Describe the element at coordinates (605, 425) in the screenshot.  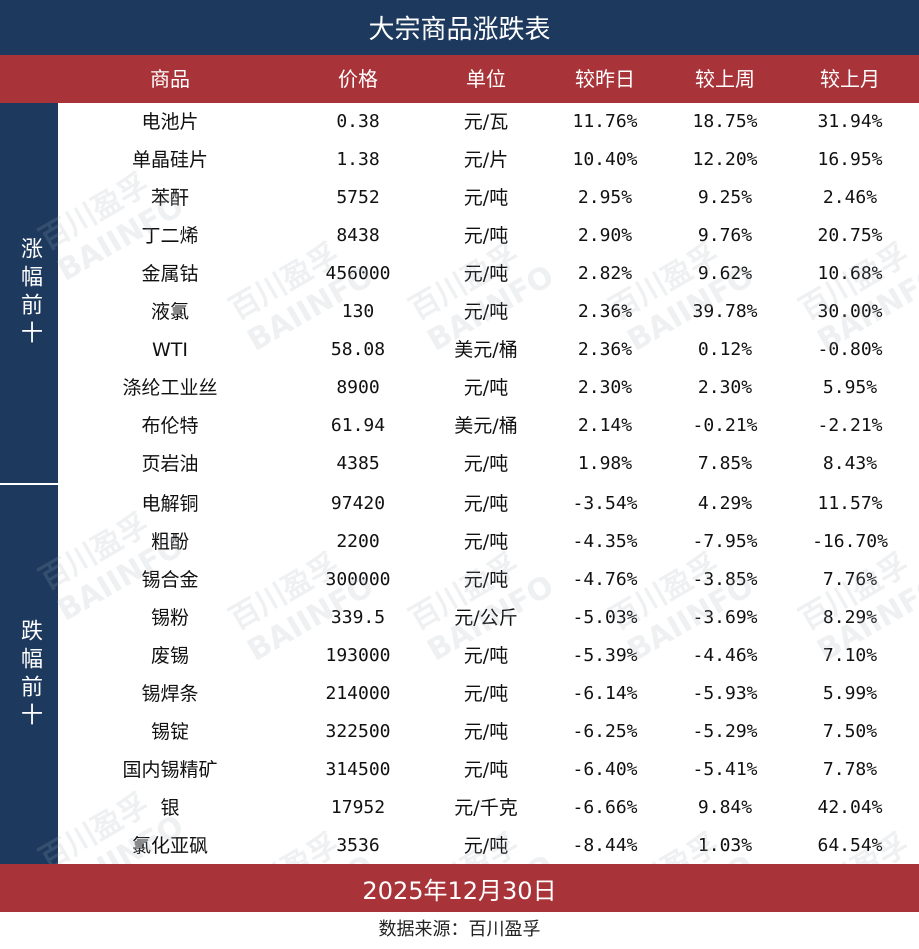
I see `cell-vs-yesterday: 2.14%` at that location.